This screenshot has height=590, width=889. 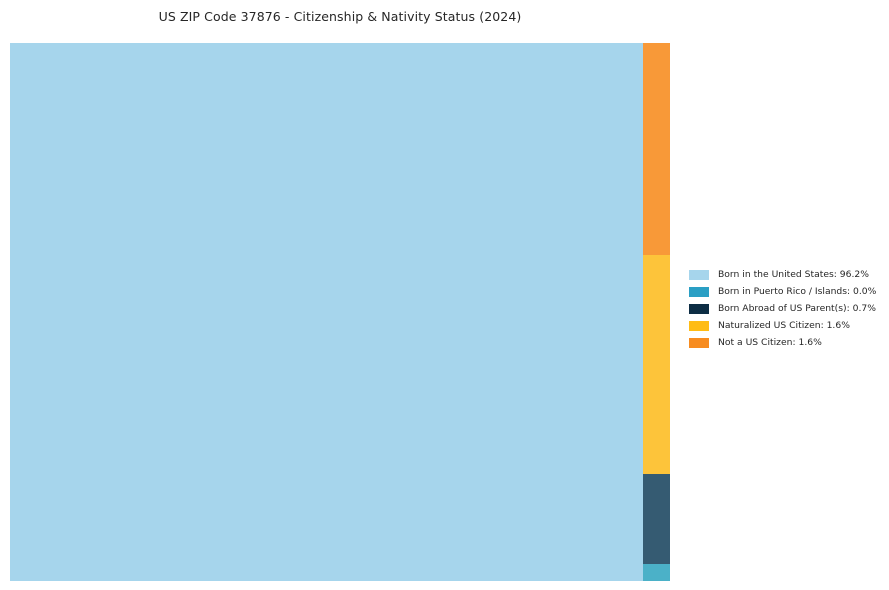 What do you see at coordinates (793, 274) in the screenshot?
I see `legend-item-label: Born in the United States: 96.2%` at bounding box center [793, 274].